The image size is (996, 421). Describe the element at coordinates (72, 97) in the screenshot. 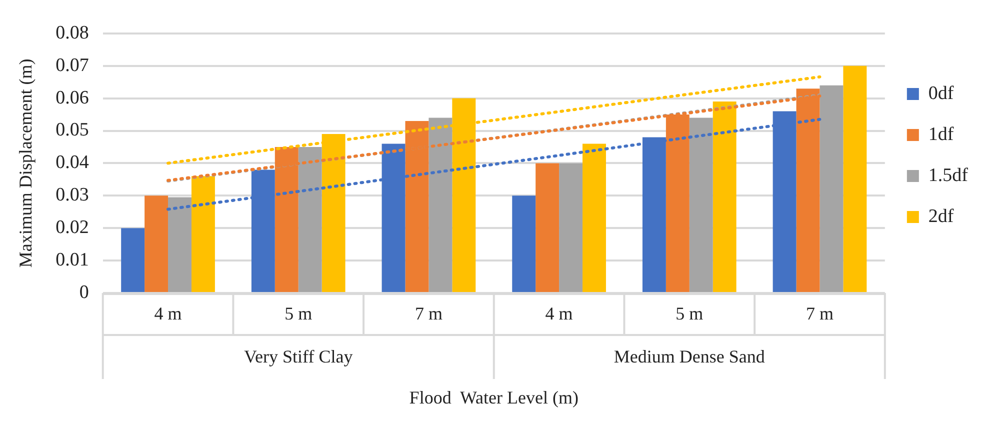

I see `y-tick-label: 0.06` at that location.